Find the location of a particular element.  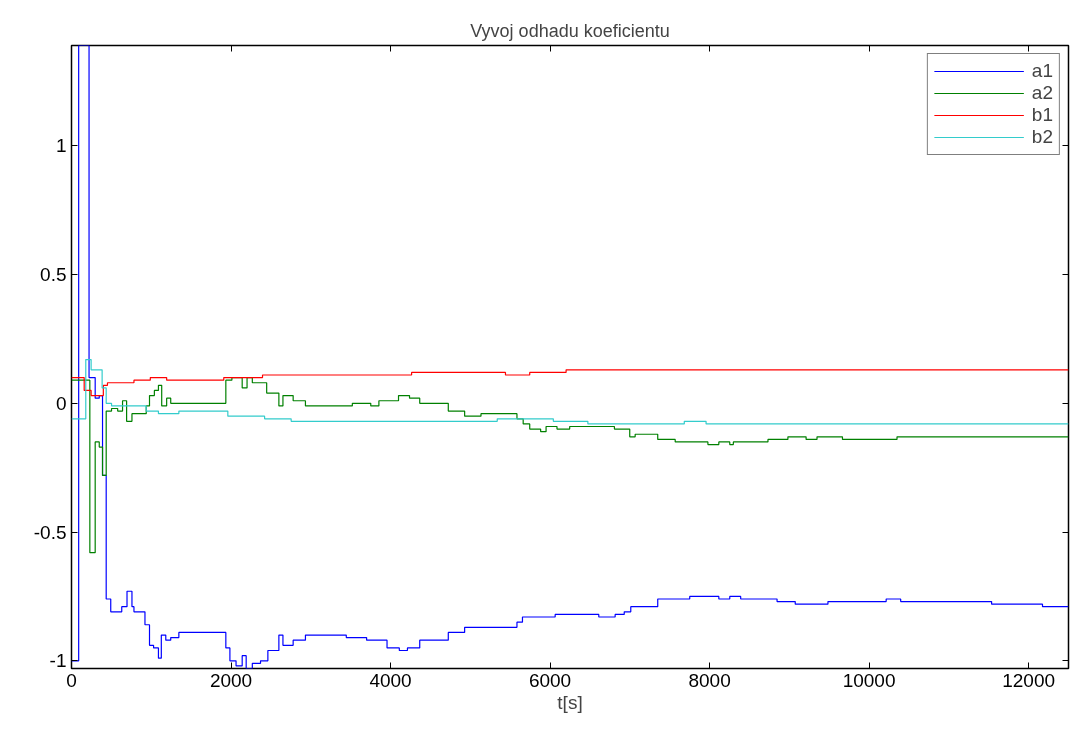

y-tick-label: 0 is located at coordinates (61, 403).